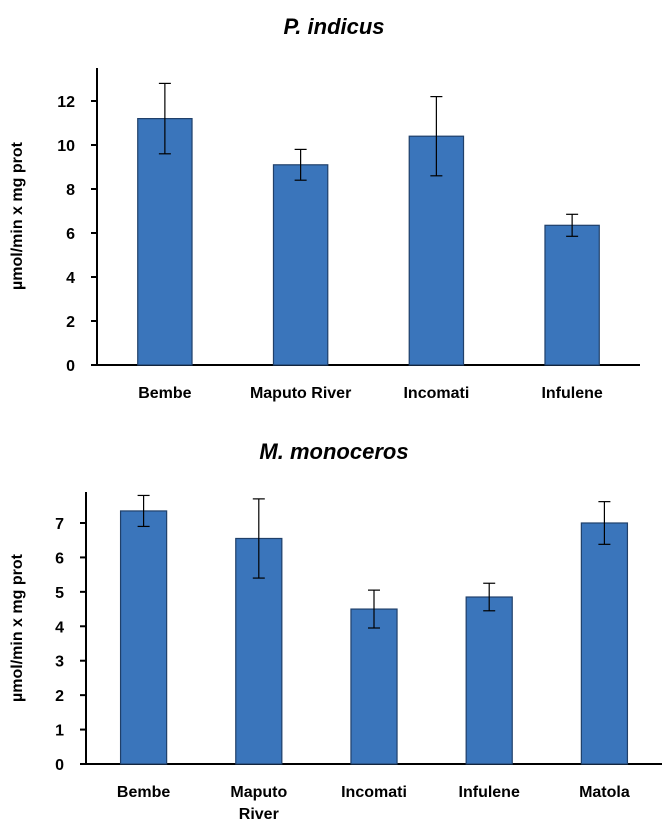 Image resolution: width=668 pixels, height=830 pixels. What do you see at coordinates (70, 190) in the screenshot?
I see `y-tick-label: 8` at bounding box center [70, 190].